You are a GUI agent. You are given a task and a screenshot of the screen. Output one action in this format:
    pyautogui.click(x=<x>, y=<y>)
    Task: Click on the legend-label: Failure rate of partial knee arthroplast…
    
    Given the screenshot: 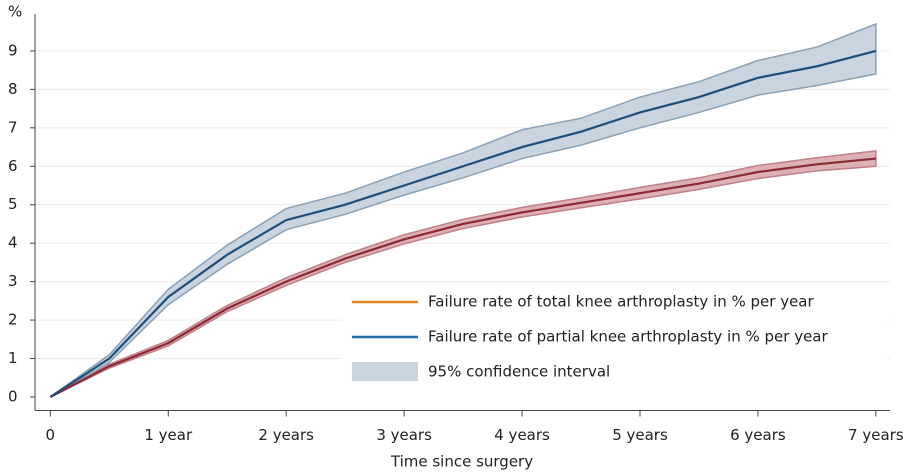 What is the action you would take?
    pyautogui.click(x=628, y=337)
    